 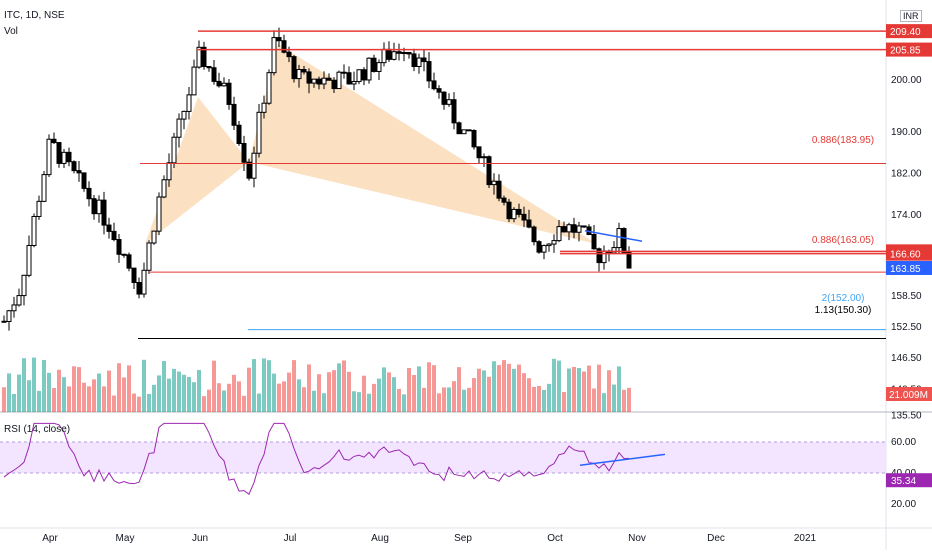 What do you see at coordinates (463, 538) in the screenshot?
I see `time-tick-label: Sep` at bounding box center [463, 538].